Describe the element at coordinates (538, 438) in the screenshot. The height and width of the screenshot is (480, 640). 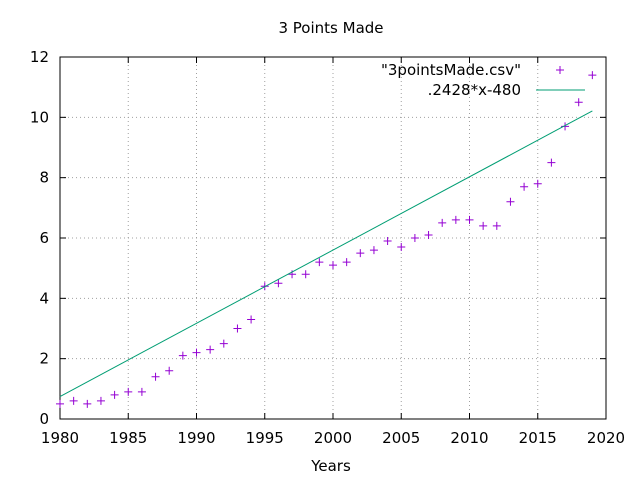
I see `x-tick-label: 2015` at that location.